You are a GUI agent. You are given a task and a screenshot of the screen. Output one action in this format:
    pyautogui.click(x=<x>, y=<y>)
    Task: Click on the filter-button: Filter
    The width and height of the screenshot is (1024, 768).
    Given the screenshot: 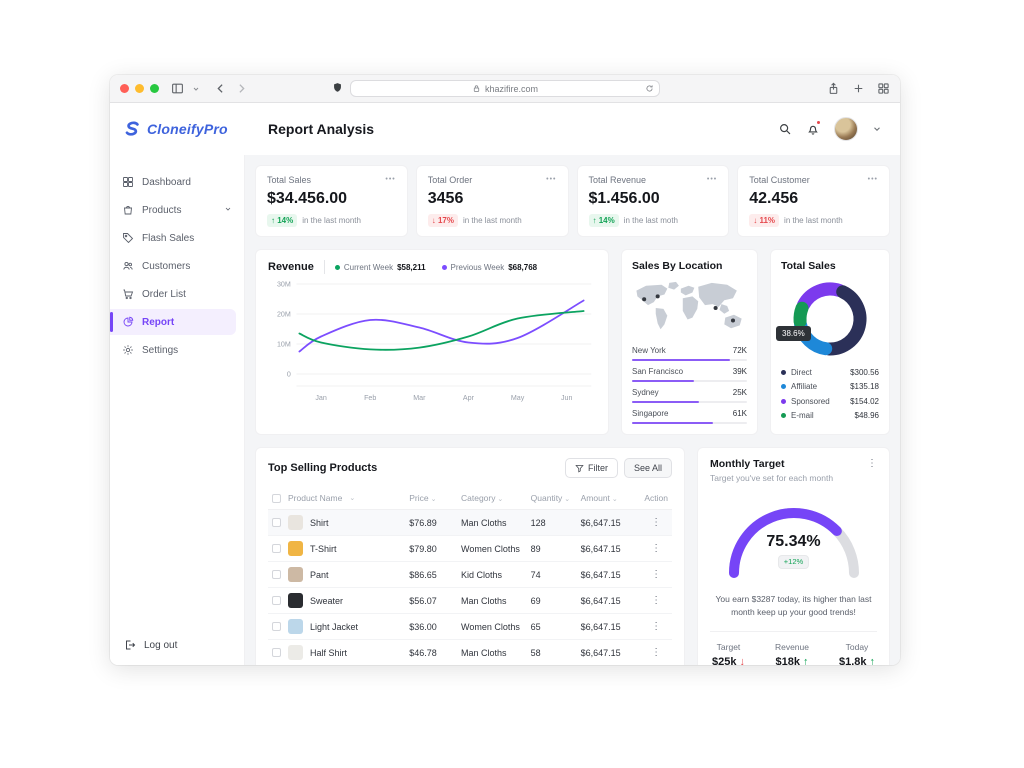 What is the action you would take?
    pyautogui.click(x=591, y=468)
    